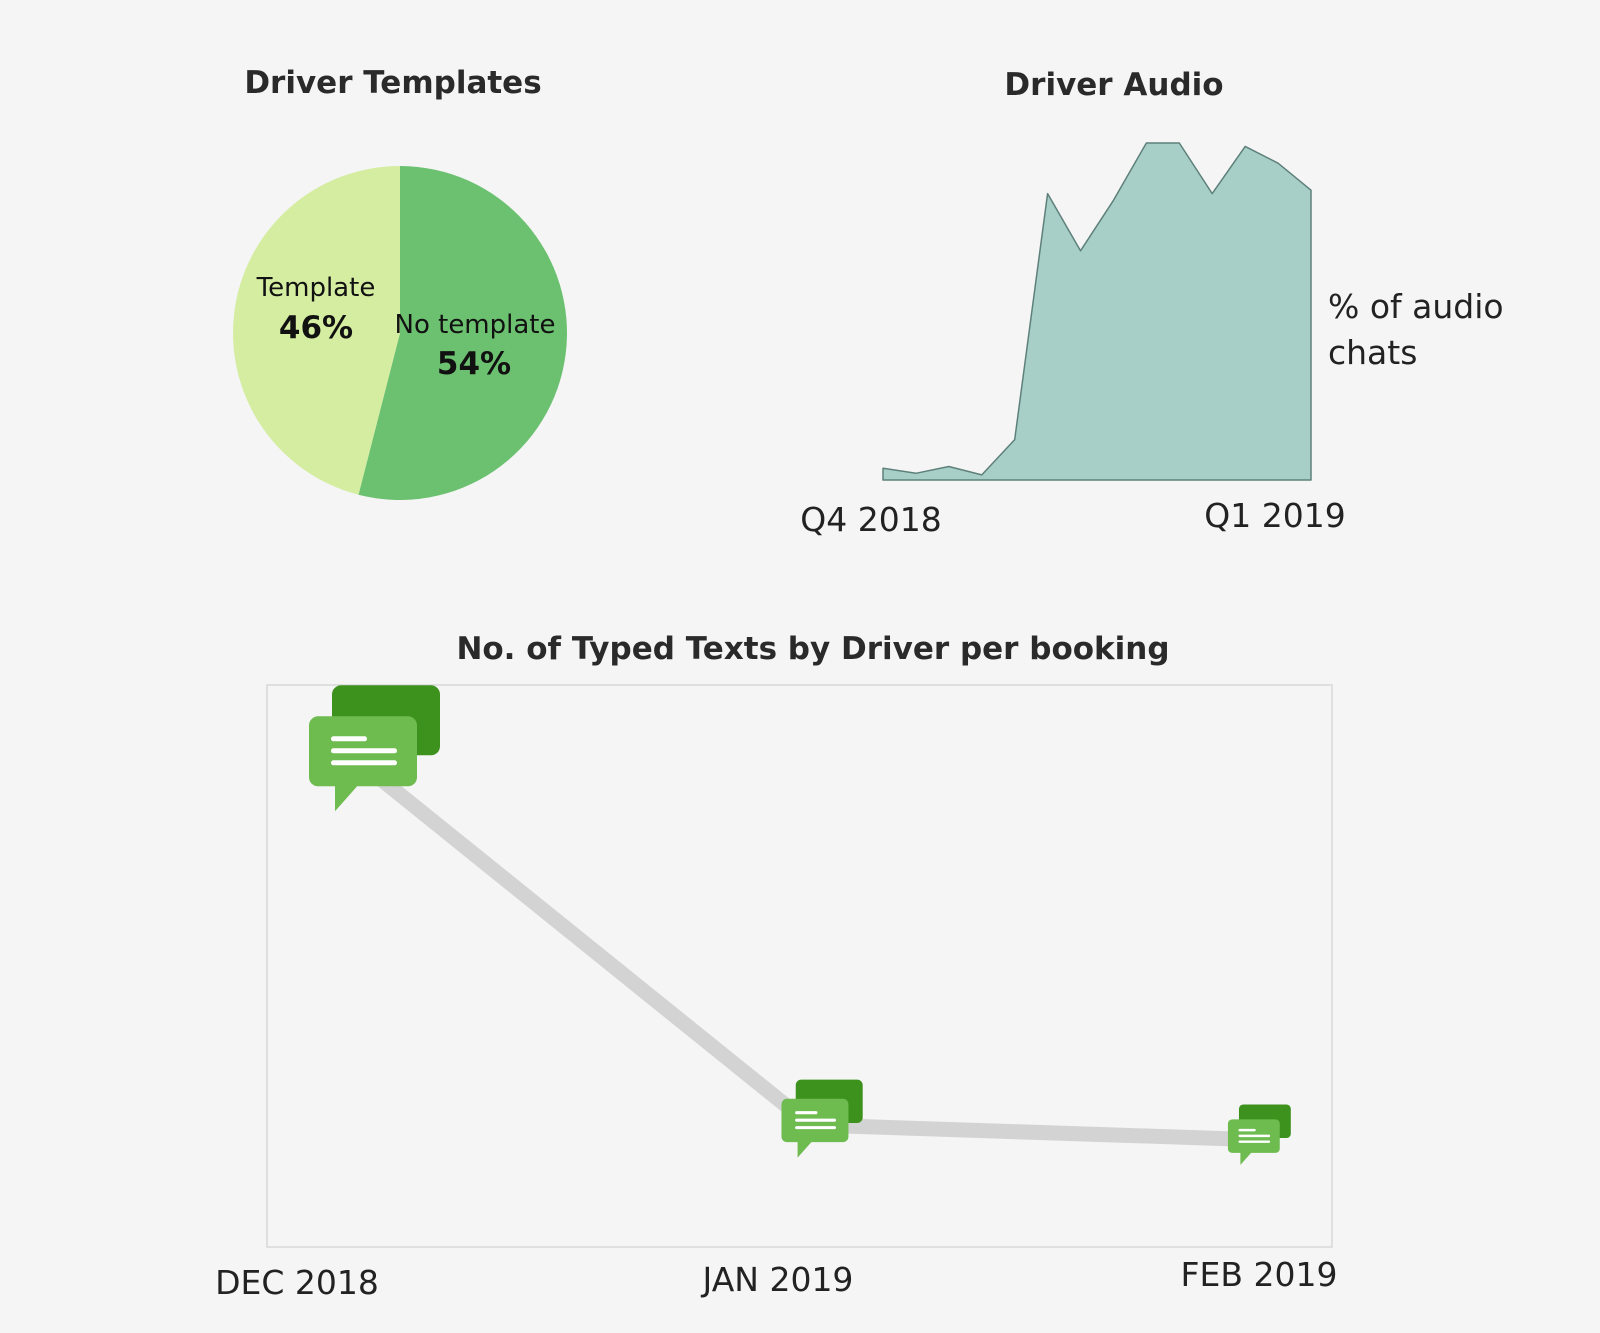  What do you see at coordinates (1416, 306) in the screenshot?
I see `audio-y-label-line1: % of audio` at bounding box center [1416, 306].